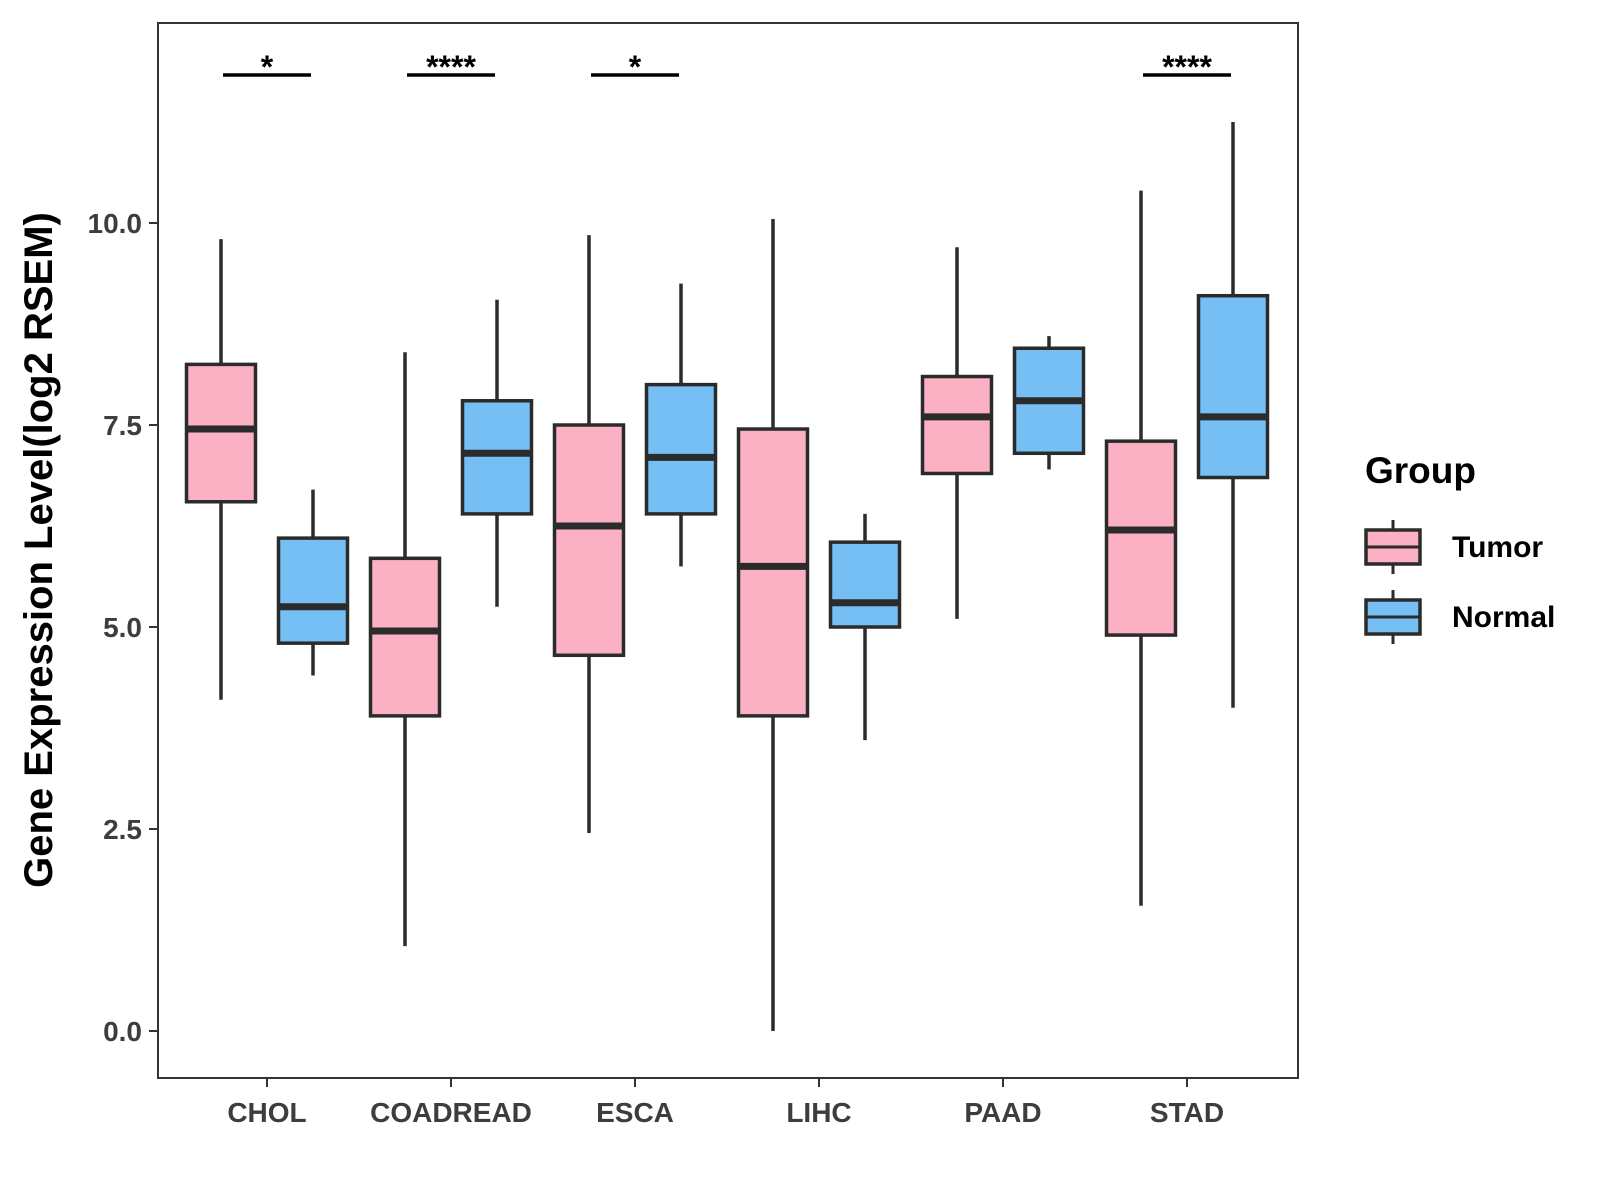 Image resolution: width=1600 pixels, height=1200 pixels. Describe the element at coordinates (1420, 470) in the screenshot. I see `legend-title: Group` at that location.